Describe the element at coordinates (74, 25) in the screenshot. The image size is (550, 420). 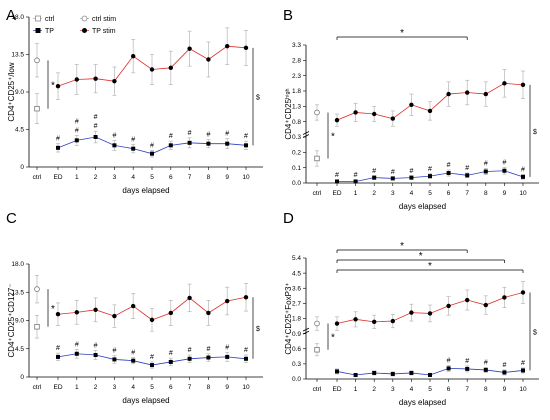
I see `legend: ctrl TP ctrl stim TP stim` at that location.